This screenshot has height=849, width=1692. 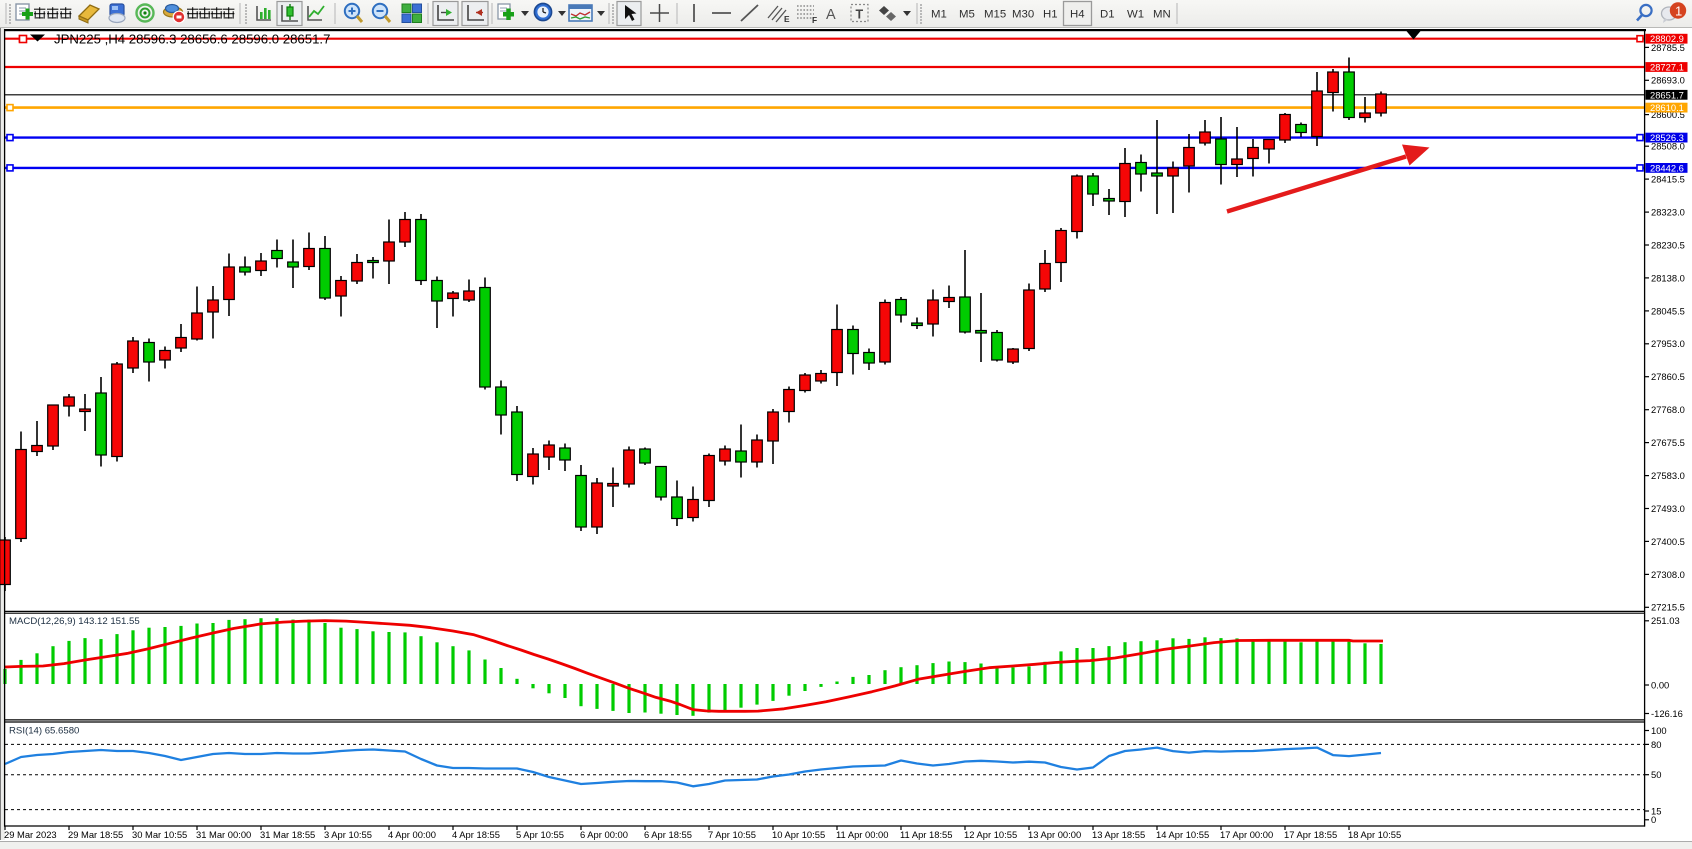 I want to click on svg-text: H4, so click(x=1077, y=15).